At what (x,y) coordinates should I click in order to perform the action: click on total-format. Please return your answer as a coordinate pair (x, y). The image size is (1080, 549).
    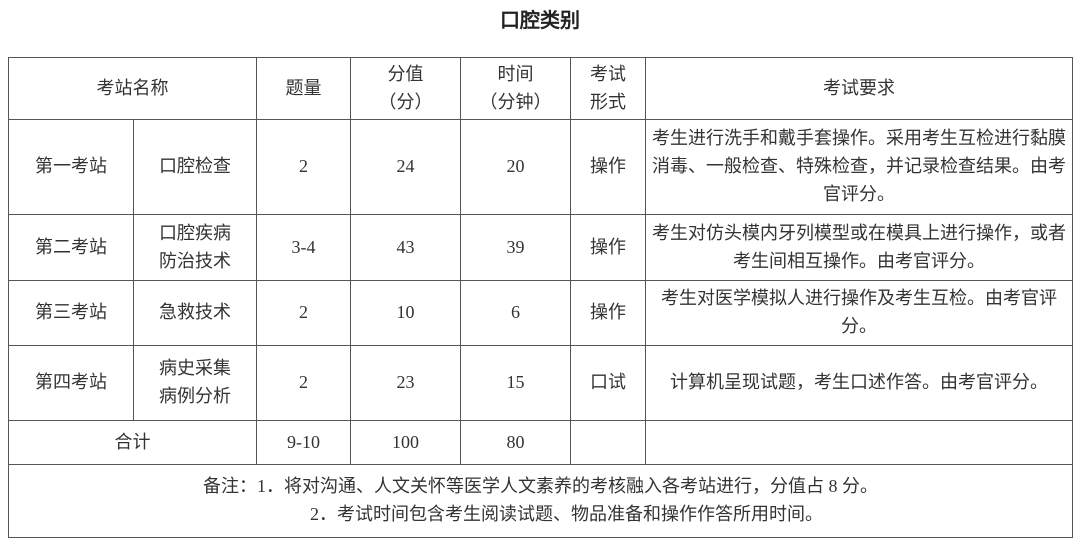
    Looking at the image, I should click on (608, 442).